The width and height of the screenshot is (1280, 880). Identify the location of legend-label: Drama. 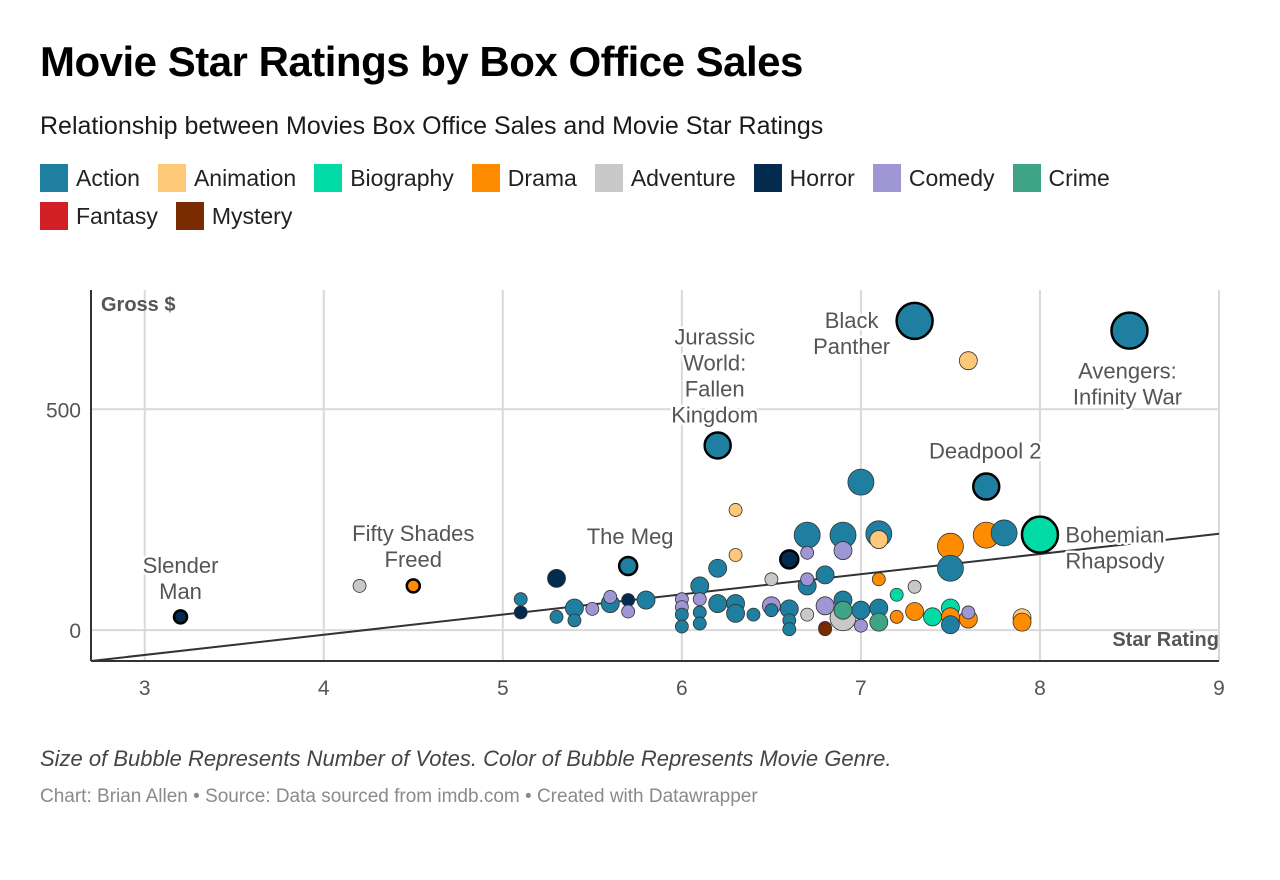
(542, 177).